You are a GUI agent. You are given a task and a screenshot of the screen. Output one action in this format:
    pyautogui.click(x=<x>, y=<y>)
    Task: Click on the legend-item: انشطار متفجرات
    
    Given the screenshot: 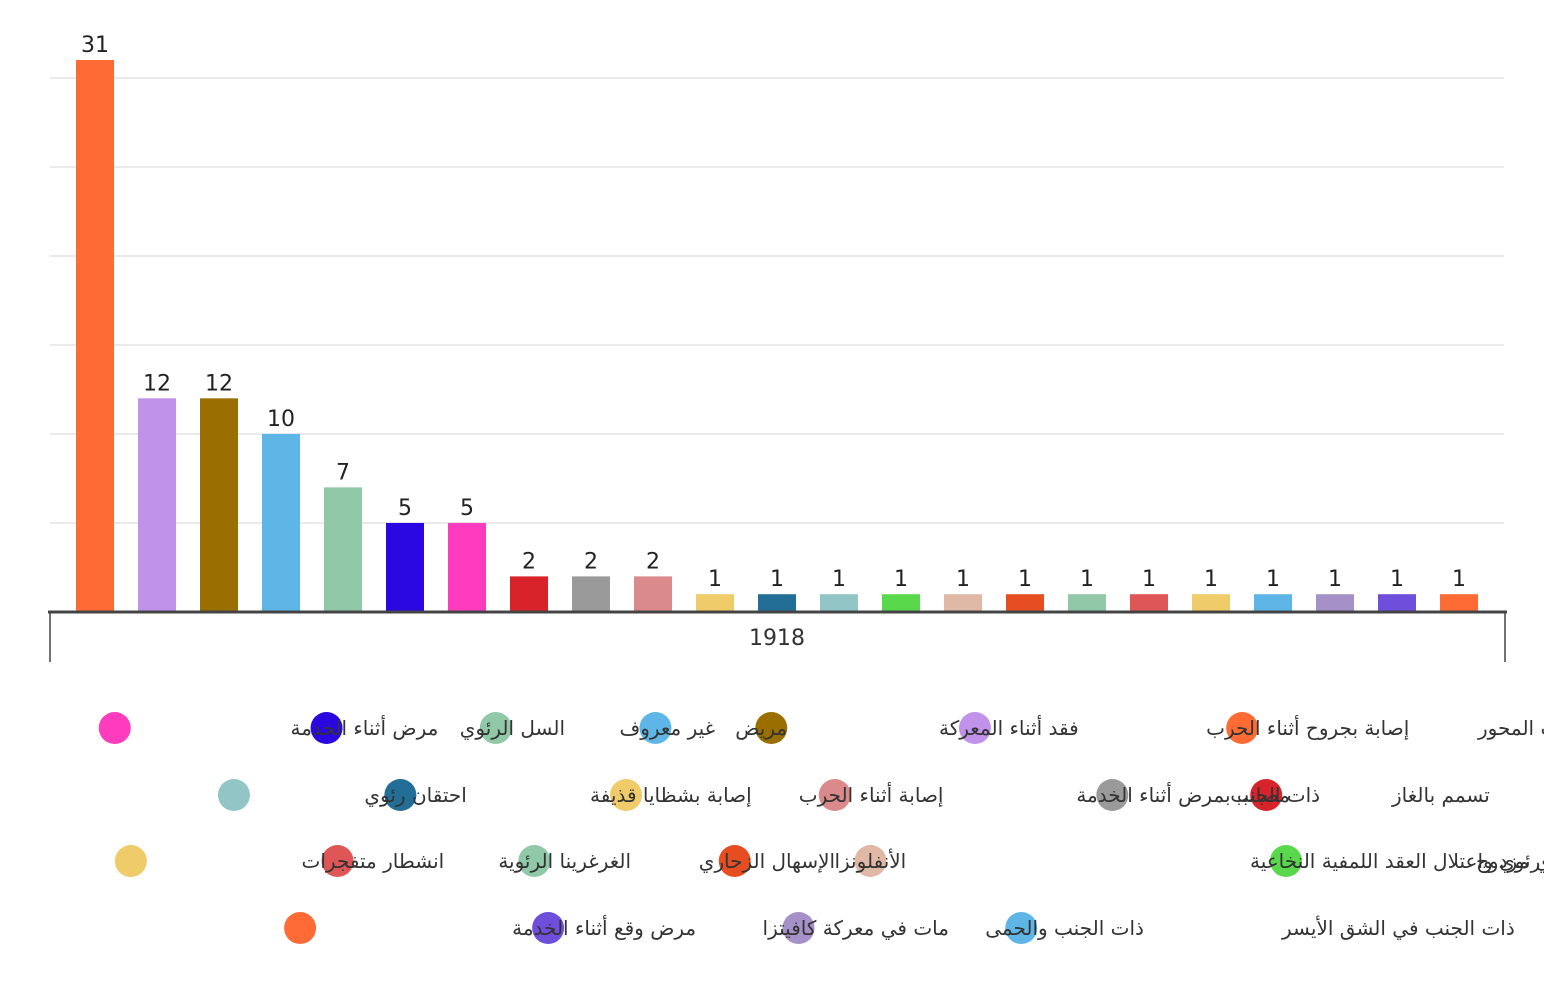 What is the action you would take?
    pyautogui.click(x=279, y=861)
    